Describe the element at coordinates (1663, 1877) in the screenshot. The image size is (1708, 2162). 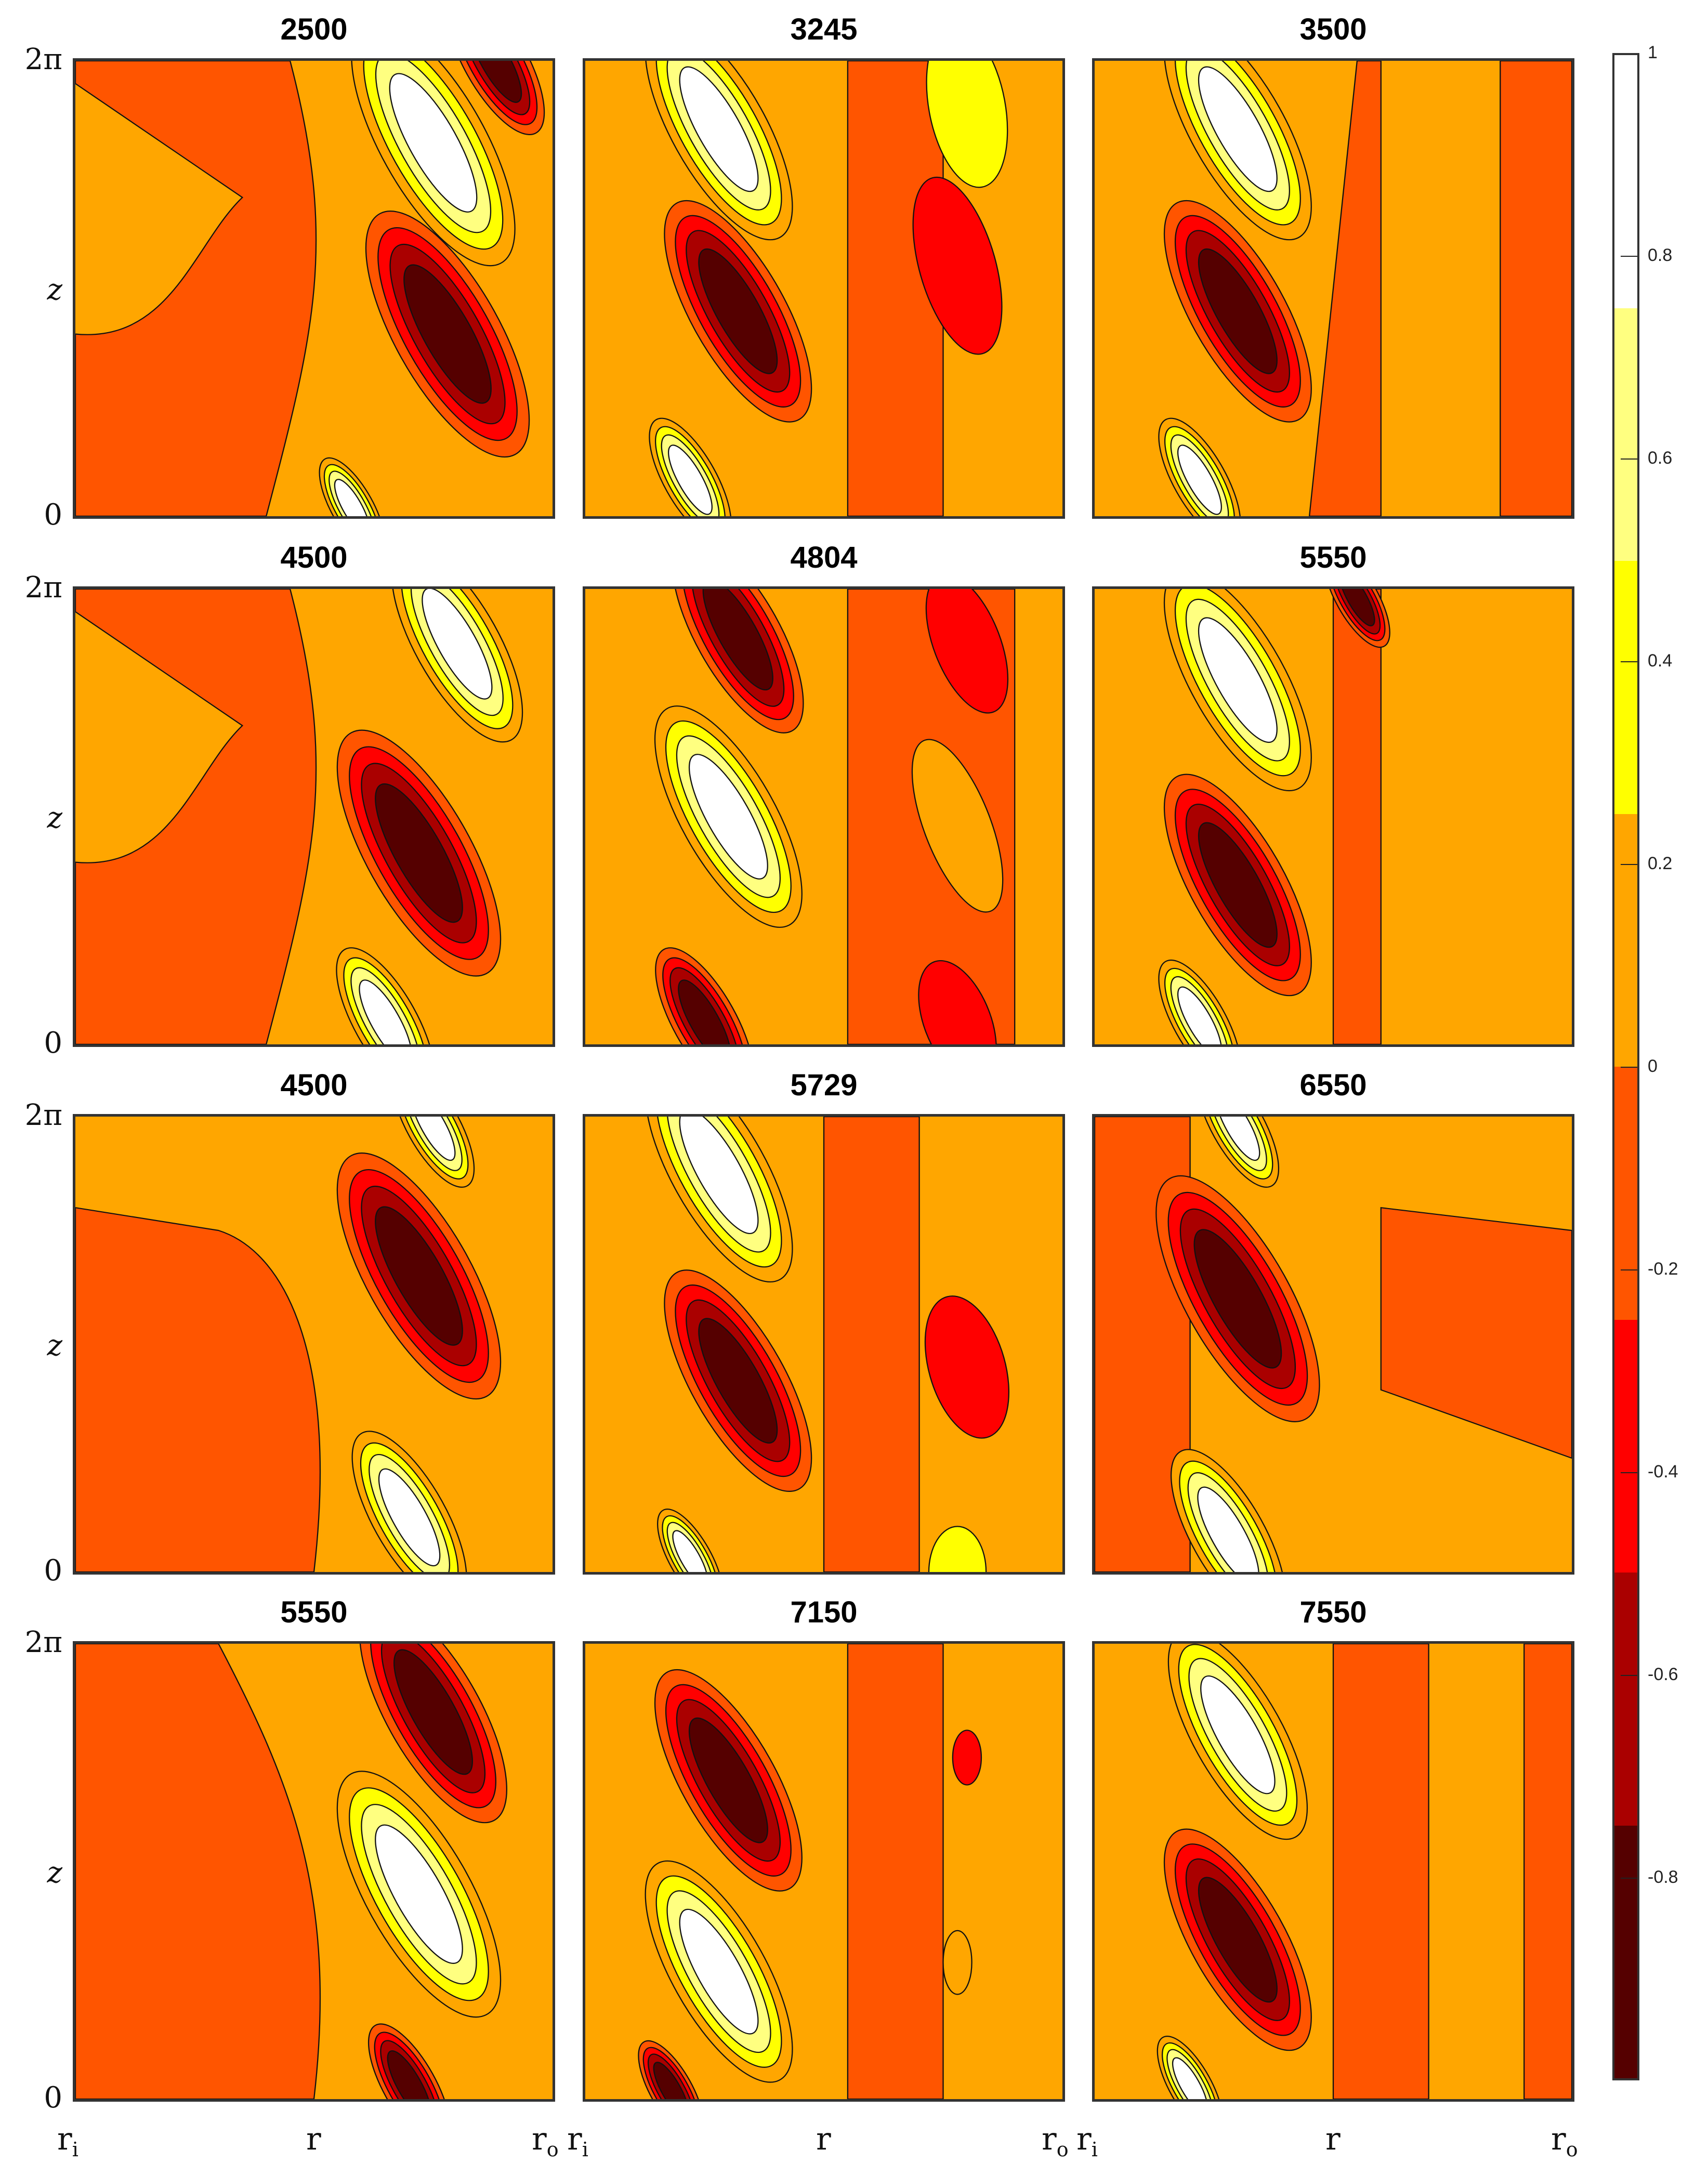
I see `colorbar-tick-label: -0.8` at that location.